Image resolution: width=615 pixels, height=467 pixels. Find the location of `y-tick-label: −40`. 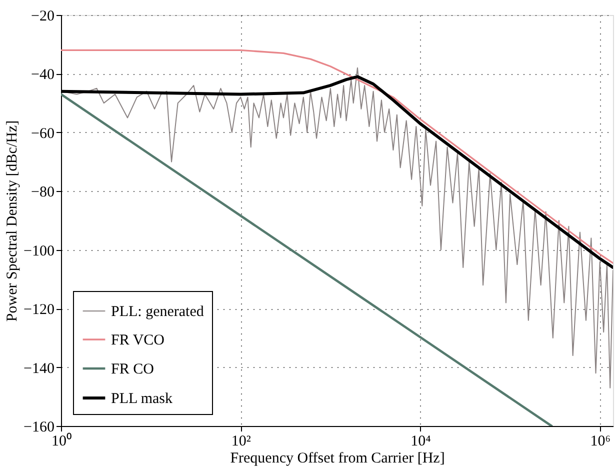

y-tick-label: −40 is located at coordinates (42, 75).